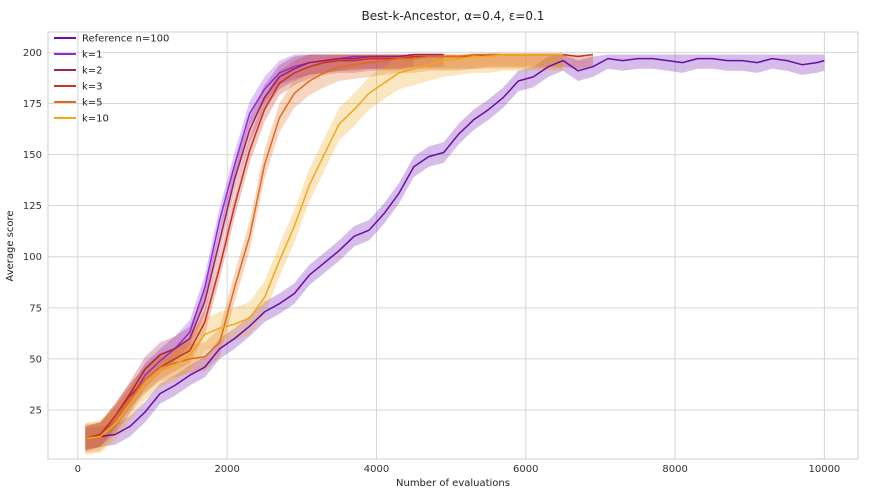 Image resolution: width=888 pixels, height=494 pixels. I want to click on y-tick-label: 150, so click(32, 155).